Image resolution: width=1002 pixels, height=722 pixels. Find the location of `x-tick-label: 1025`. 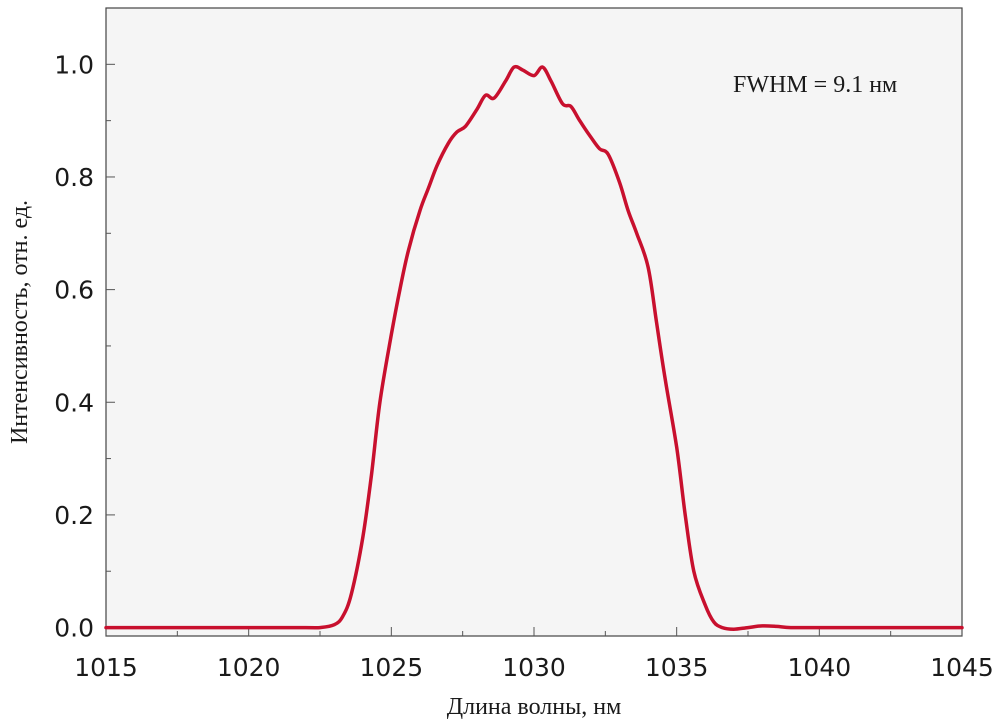

x-tick-label: 1025 is located at coordinates (392, 667).